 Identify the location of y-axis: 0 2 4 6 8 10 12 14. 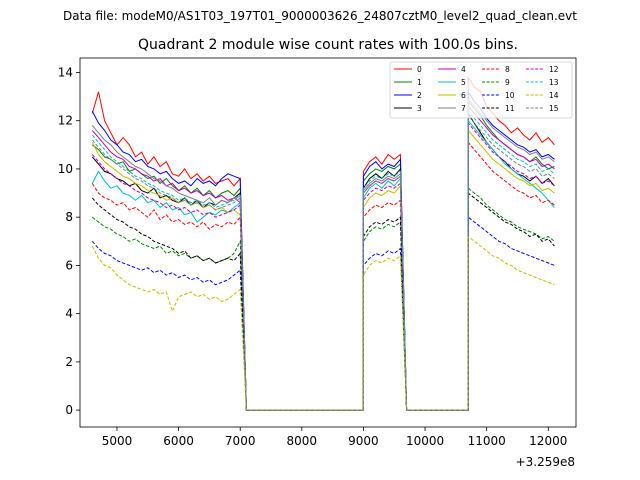
(69, 241).